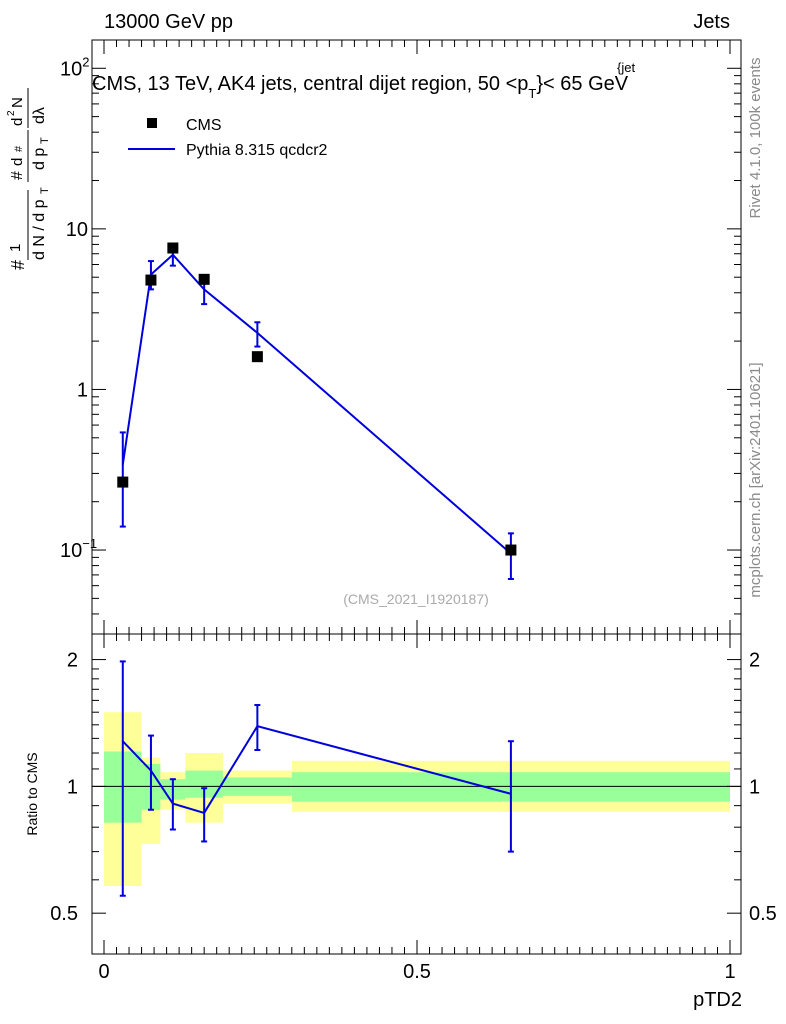  What do you see at coordinates (717, 1000) in the screenshot?
I see `x-axis-title: pTD2` at bounding box center [717, 1000].